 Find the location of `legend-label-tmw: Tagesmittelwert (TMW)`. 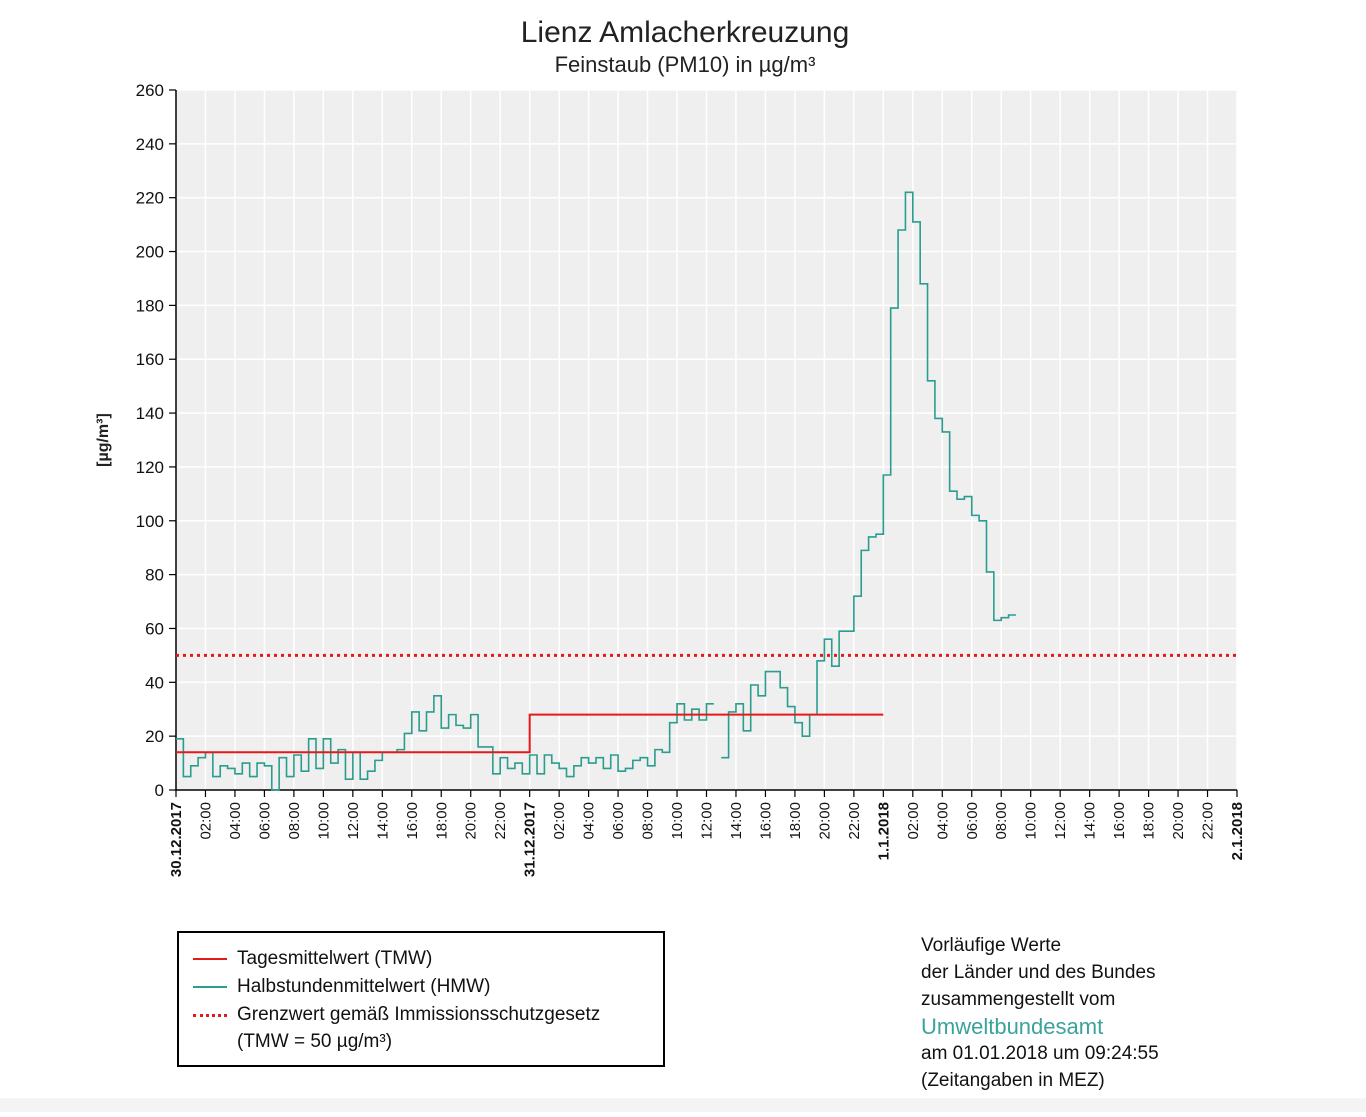

legend-label-tmw: Tagesmittelwert (TMW) is located at coordinates (335, 958).